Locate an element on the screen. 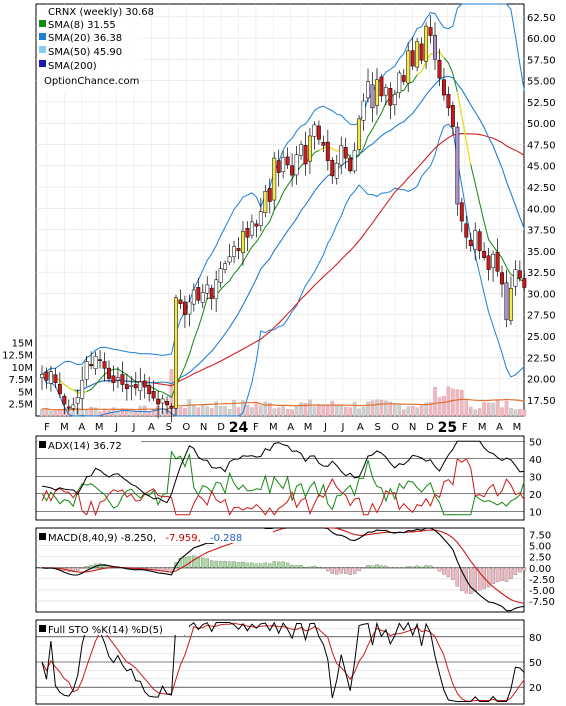 Image resolution: width=566 pixels, height=706 pixels. sma-crossover-highlight is located at coordinates (464, 128).